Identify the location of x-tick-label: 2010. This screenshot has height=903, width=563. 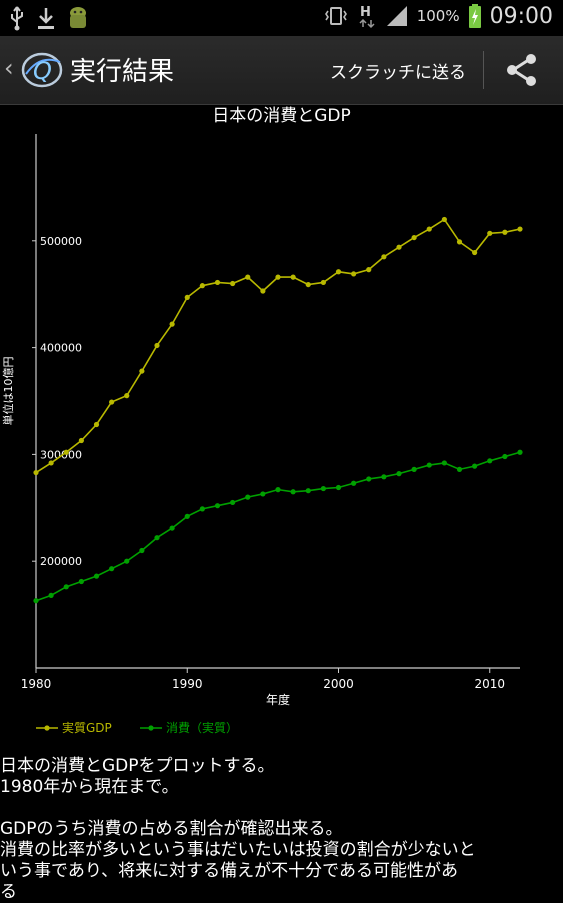
(489, 684).